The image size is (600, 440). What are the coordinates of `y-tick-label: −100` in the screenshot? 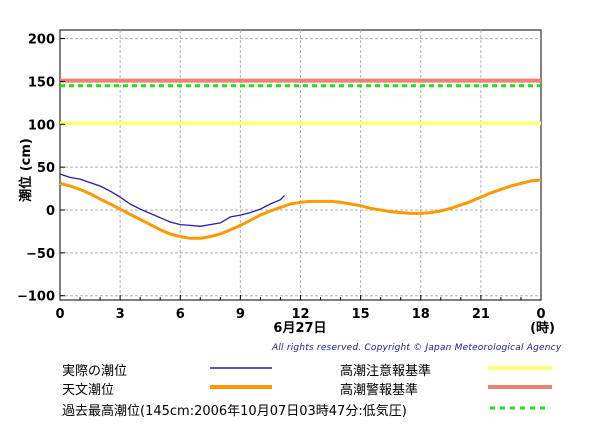 It's located at (36, 297).